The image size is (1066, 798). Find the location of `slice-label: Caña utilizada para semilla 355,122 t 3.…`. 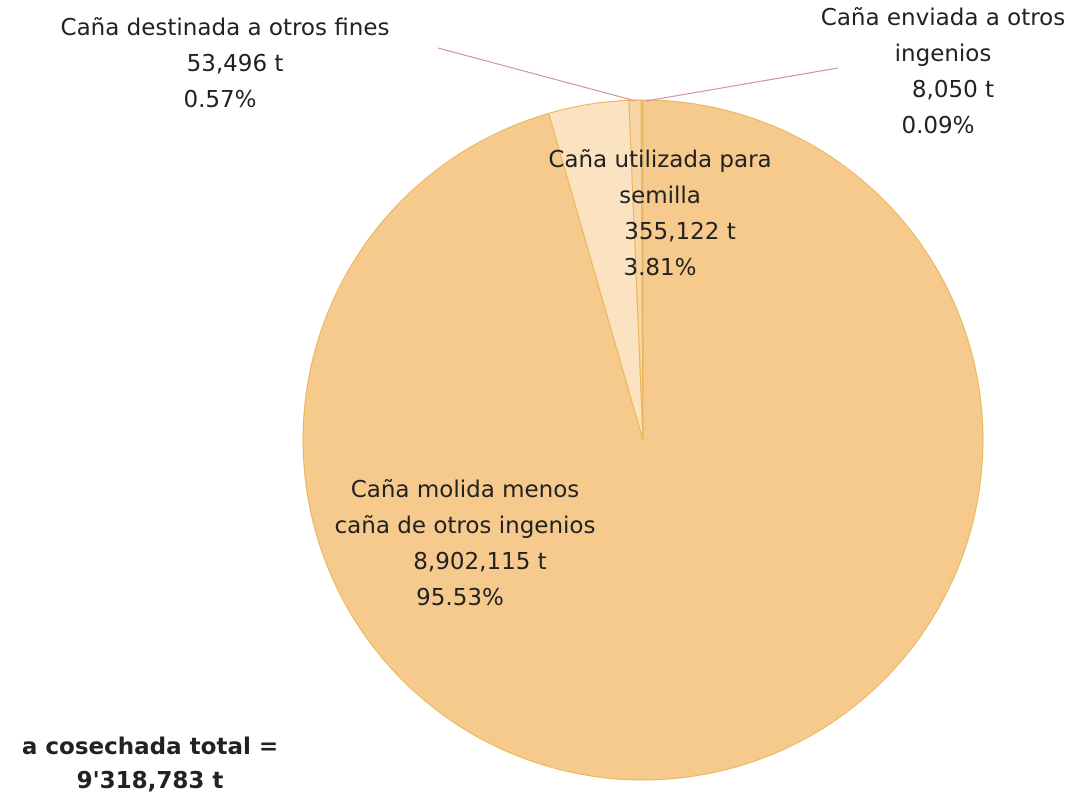

slice-label: Caña utilizada para semilla 355,122 t 3.… is located at coordinates (660, 214).